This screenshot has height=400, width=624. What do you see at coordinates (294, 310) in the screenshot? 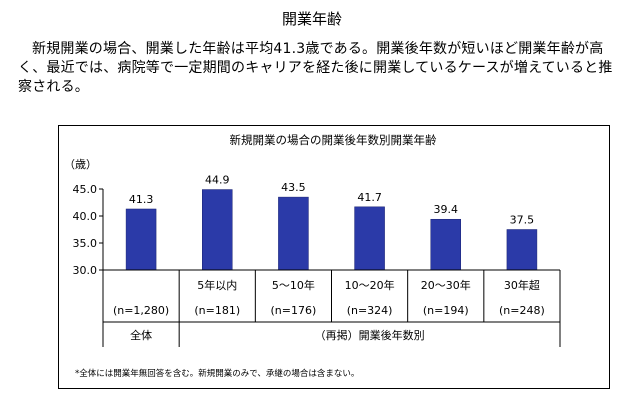
I see `x-count-label: (n=176)` at bounding box center [294, 310].